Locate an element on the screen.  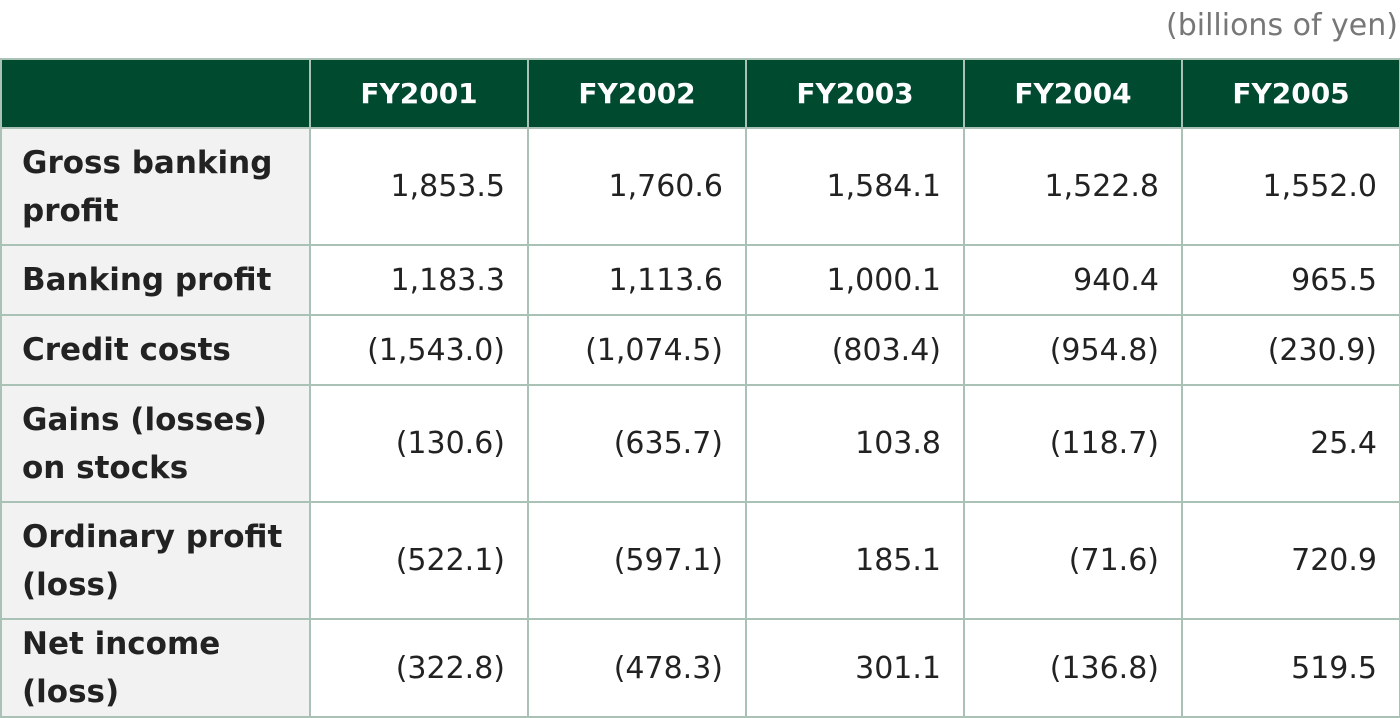
table-cell: 720.9 is located at coordinates (1290, 560).